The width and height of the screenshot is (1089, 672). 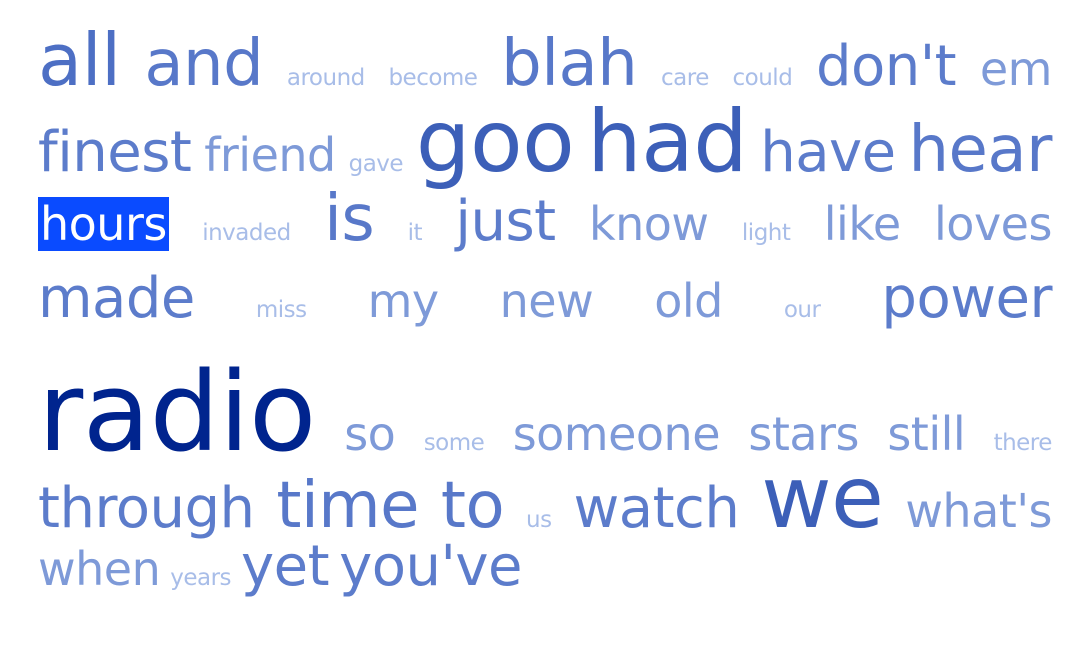 What do you see at coordinates (993, 224) in the screenshot?
I see `word-loves: loves` at bounding box center [993, 224].